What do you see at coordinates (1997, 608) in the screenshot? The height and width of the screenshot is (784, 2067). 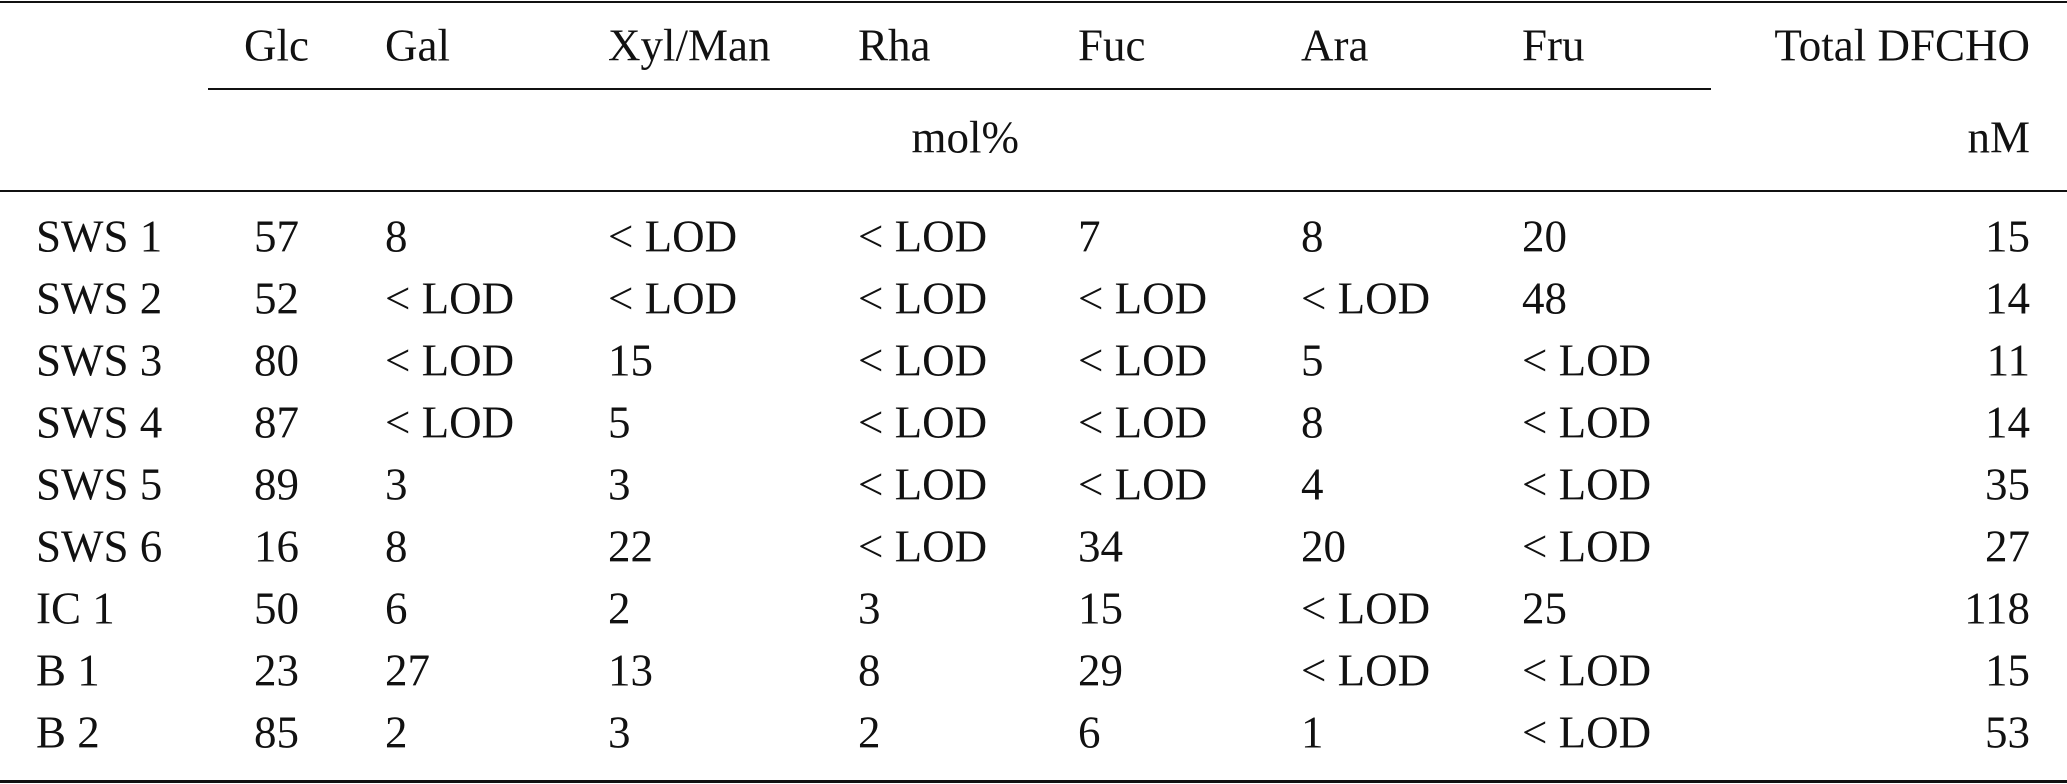 I see `table-cell: 118` at bounding box center [1997, 608].